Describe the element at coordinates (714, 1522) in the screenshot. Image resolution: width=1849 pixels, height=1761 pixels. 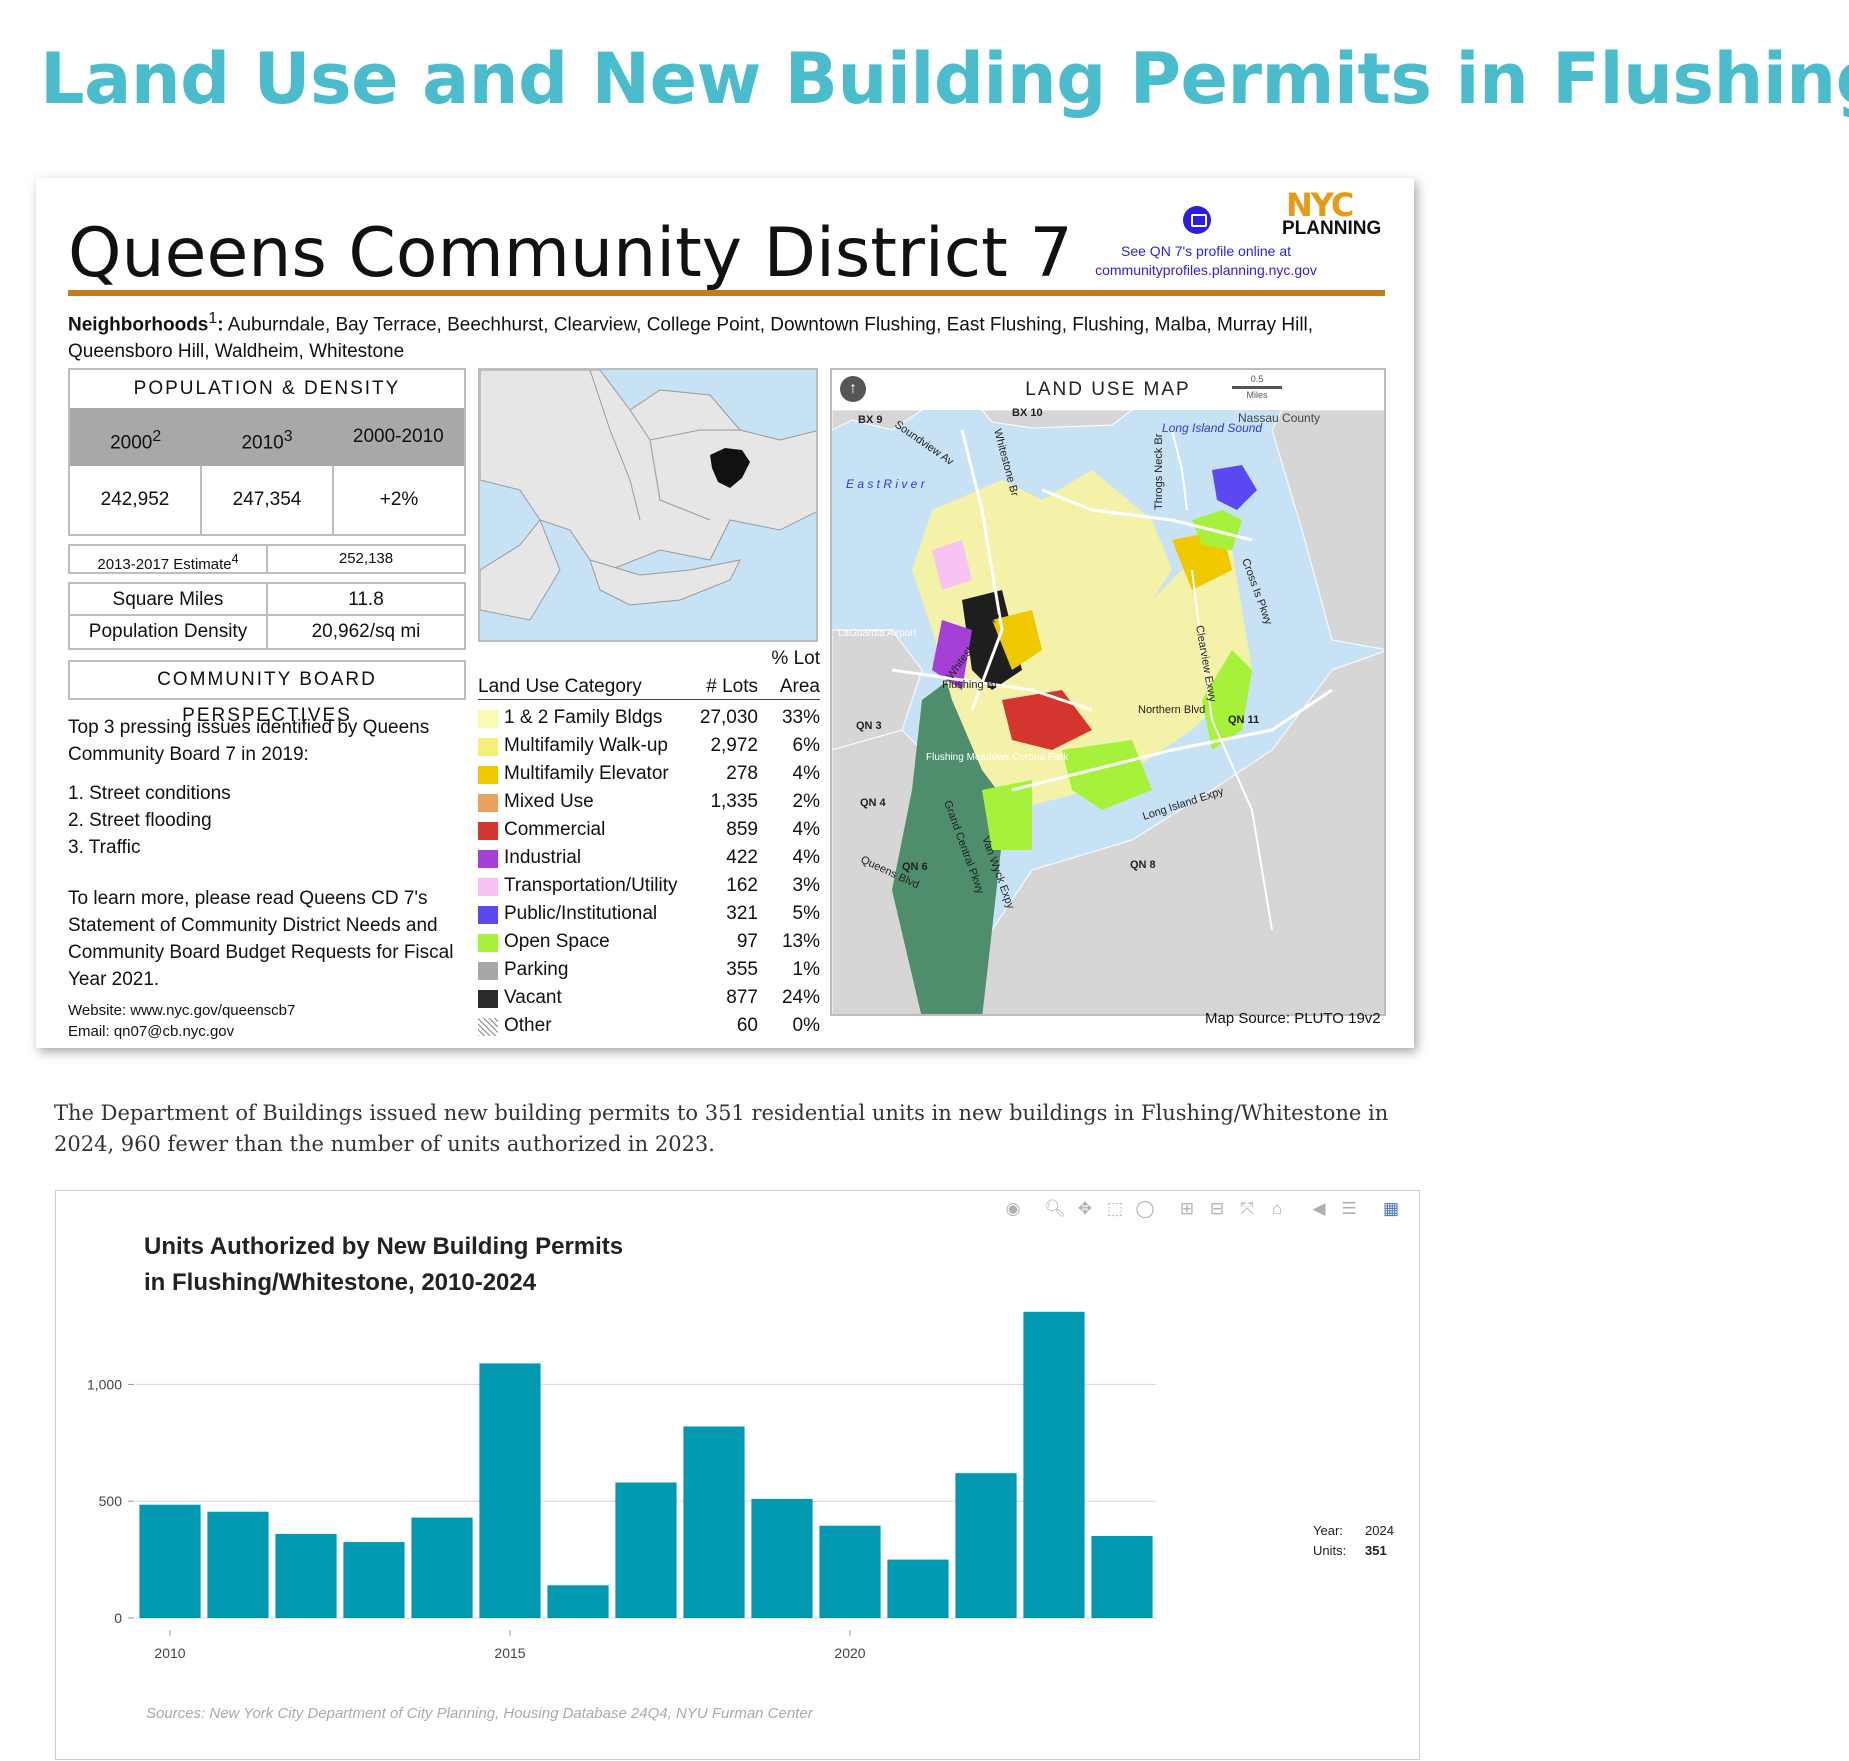
I see `bar-2018` at that location.